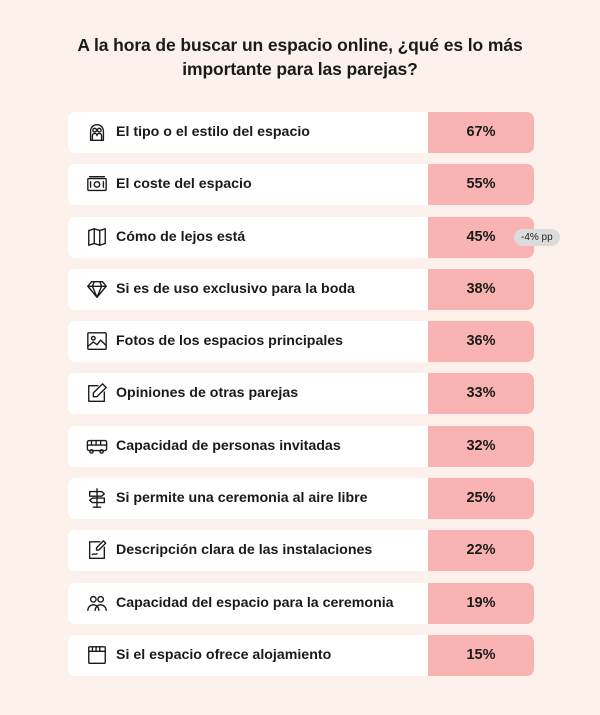  I want to click on value-label: 32%, so click(481, 446).